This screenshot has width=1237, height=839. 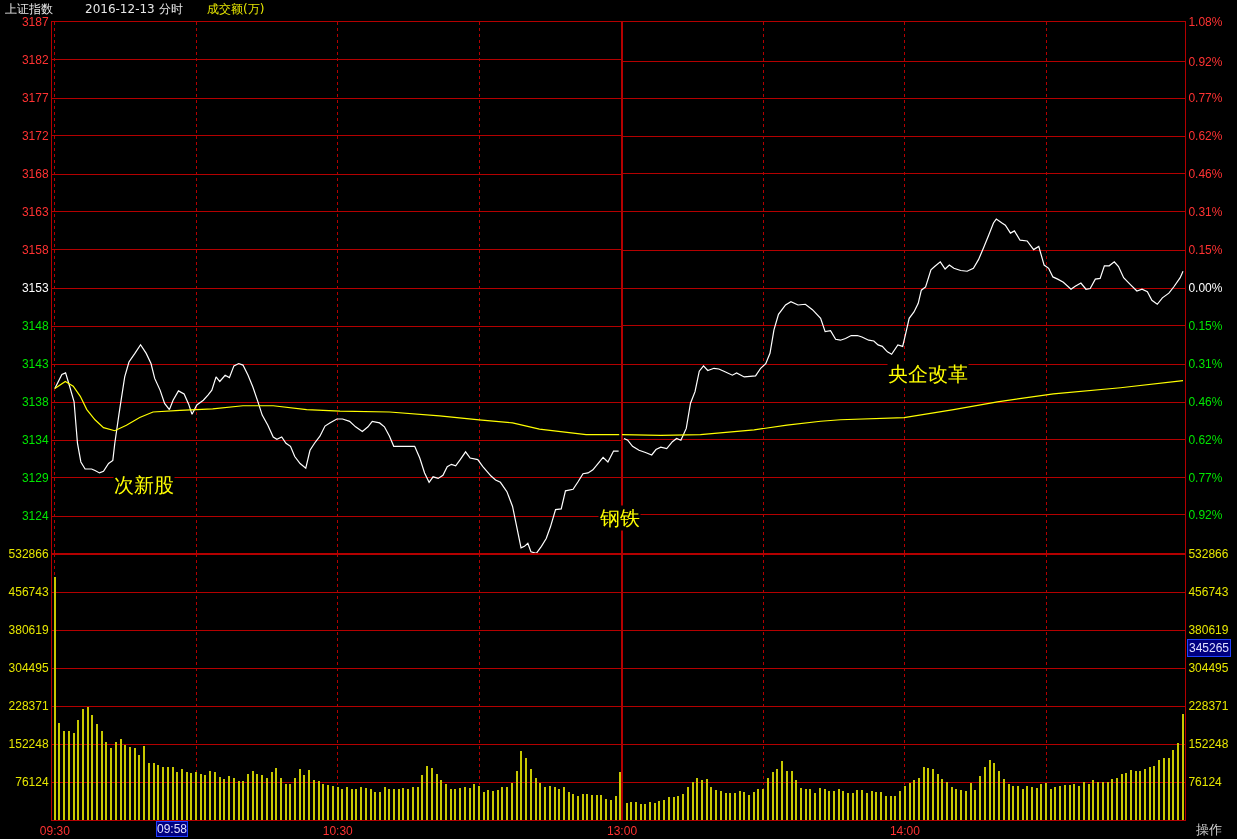 I want to click on y-tick-label: 532866, so click(x=1208, y=554).